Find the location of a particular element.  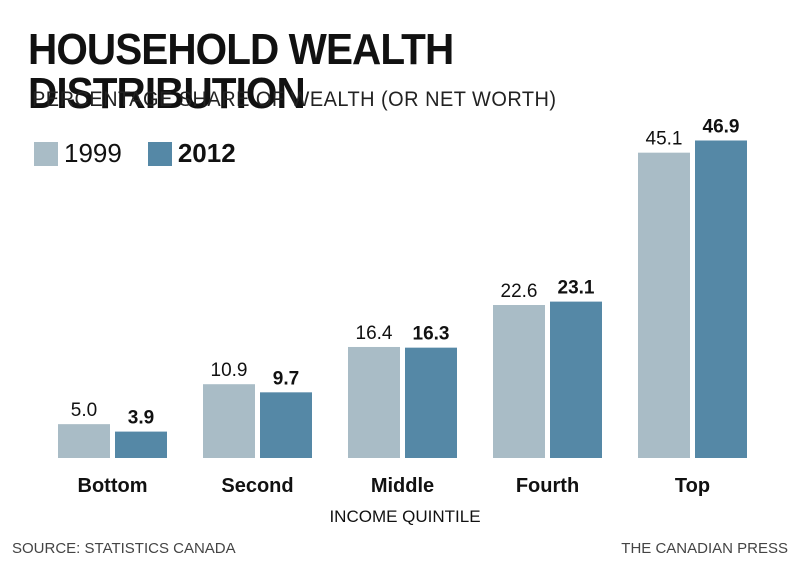

chart-title: HOUSEHOLD WEALTH DISTRIBUTION is located at coordinates (241, 71).